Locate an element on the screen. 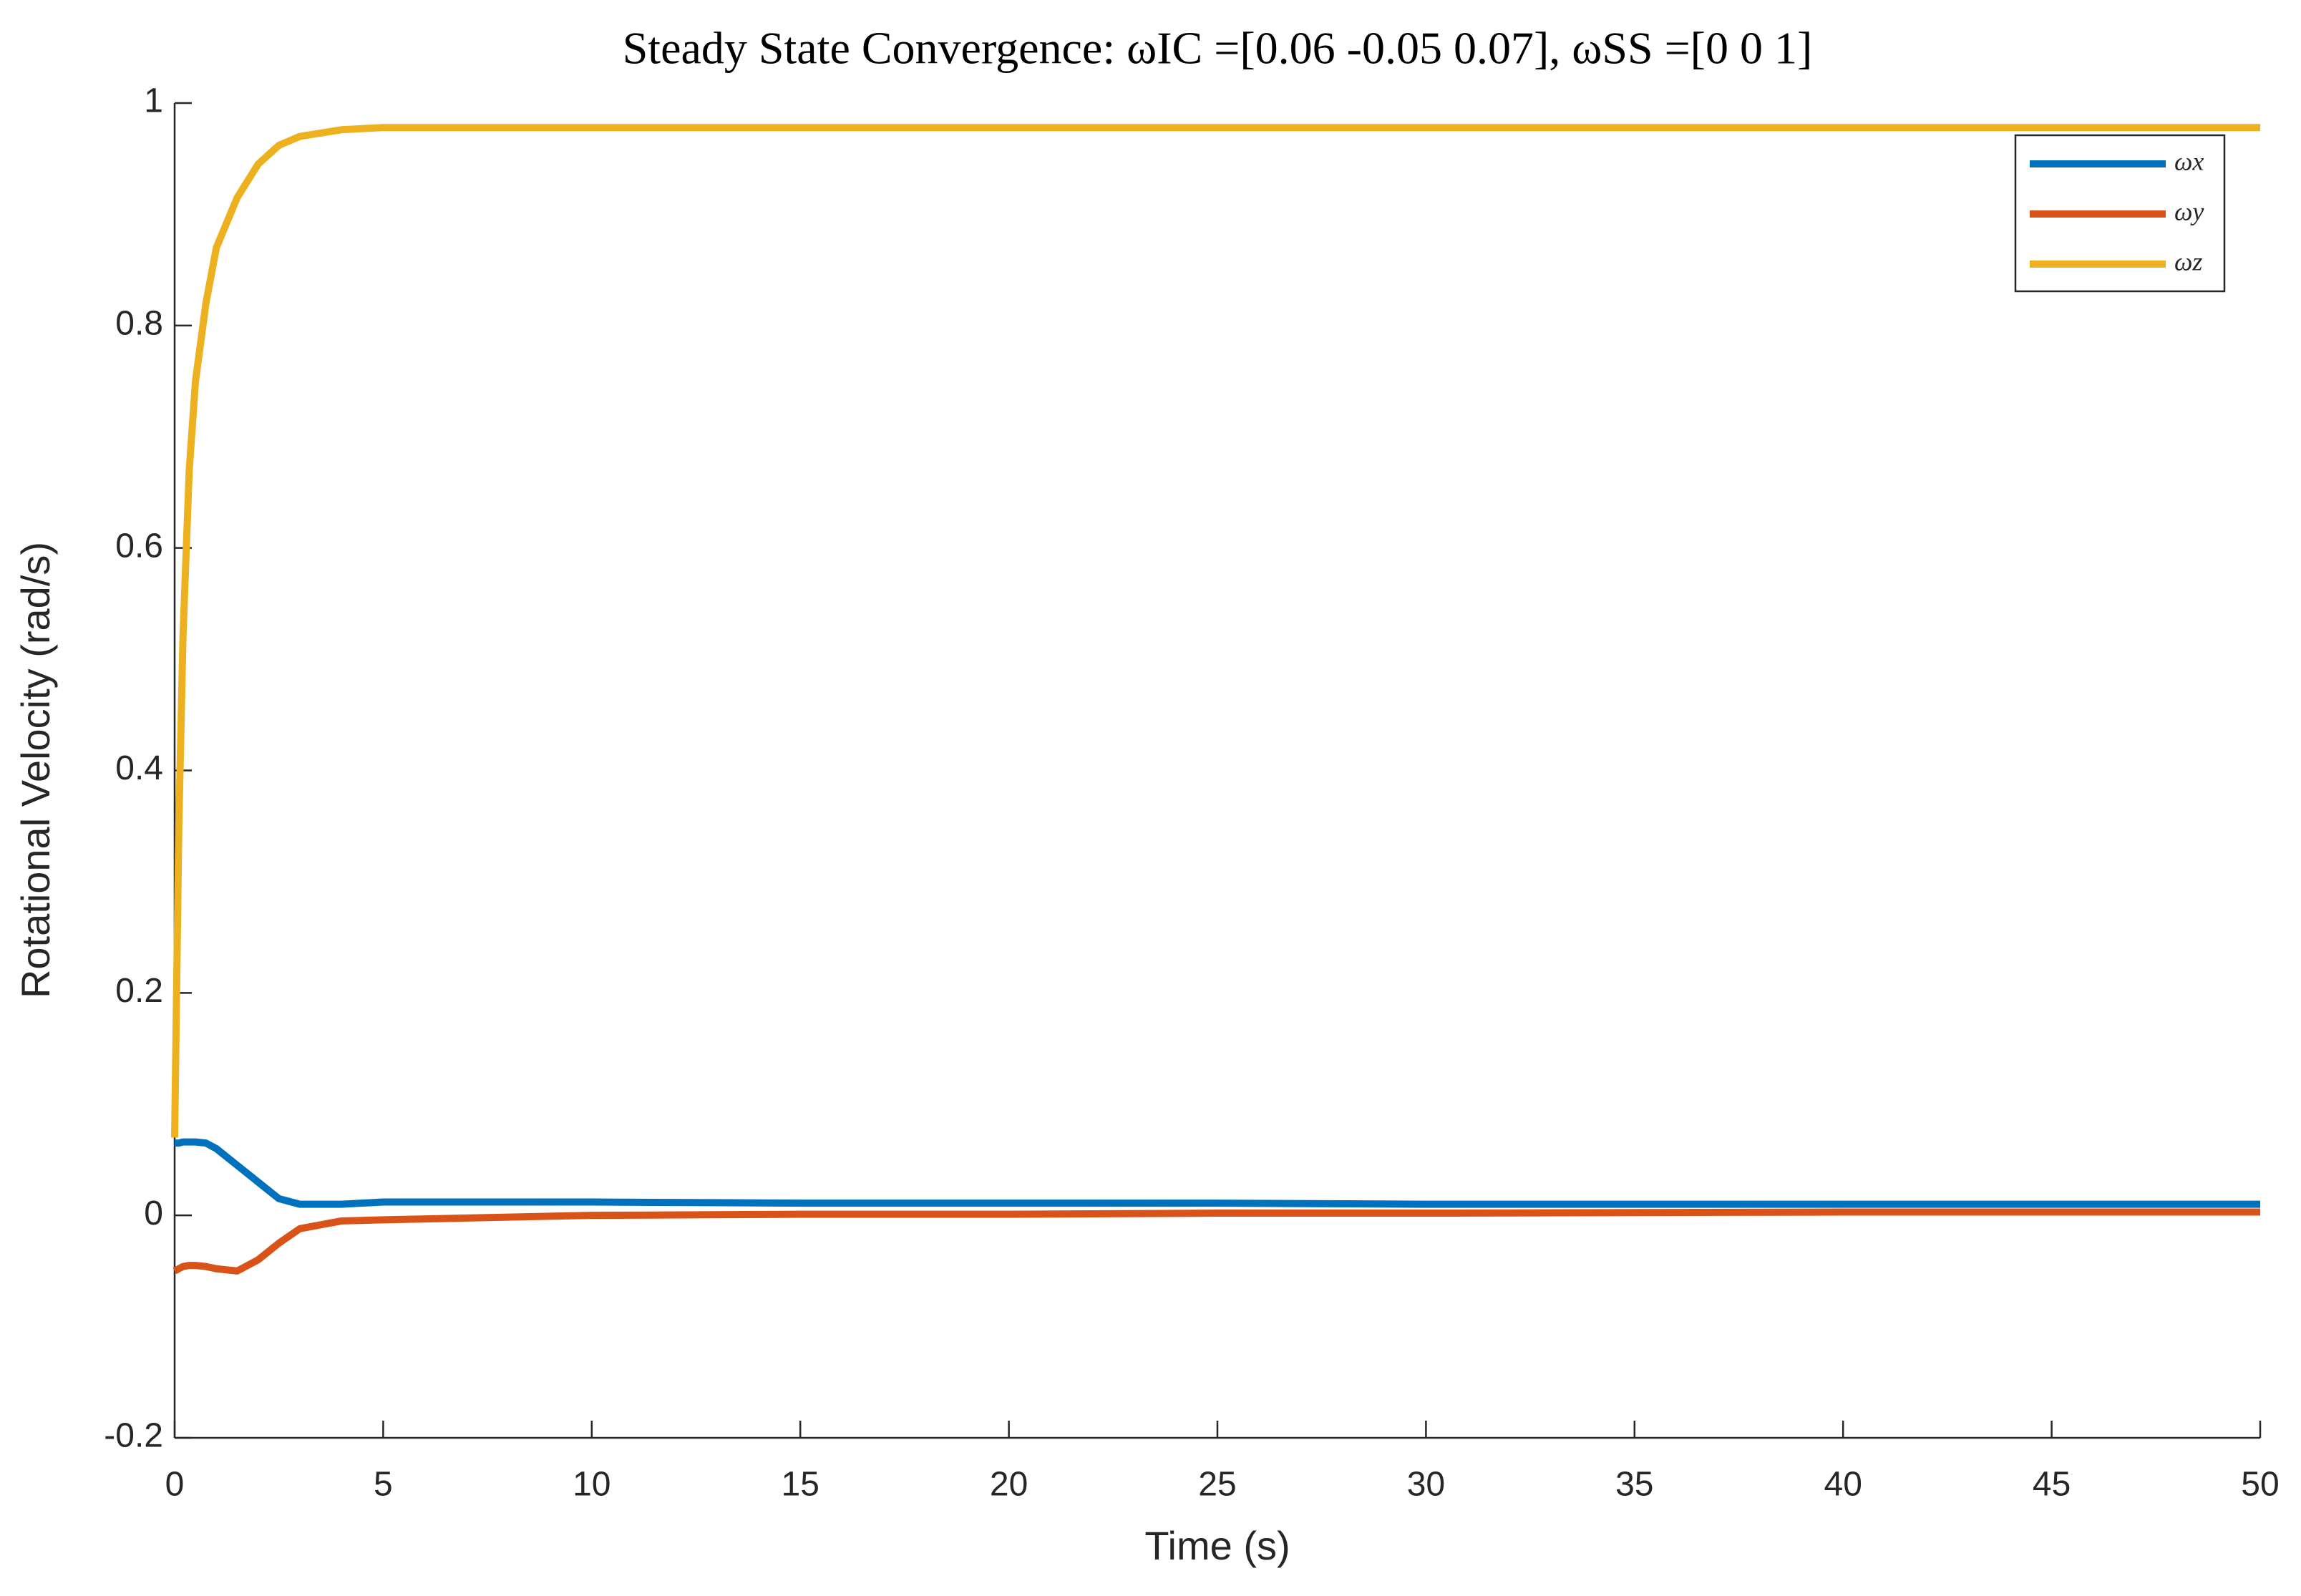 Image resolution: width=2301 pixels, height=1596 pixels. y-tick-label: 0.8 is located at coordinates (139, 324).